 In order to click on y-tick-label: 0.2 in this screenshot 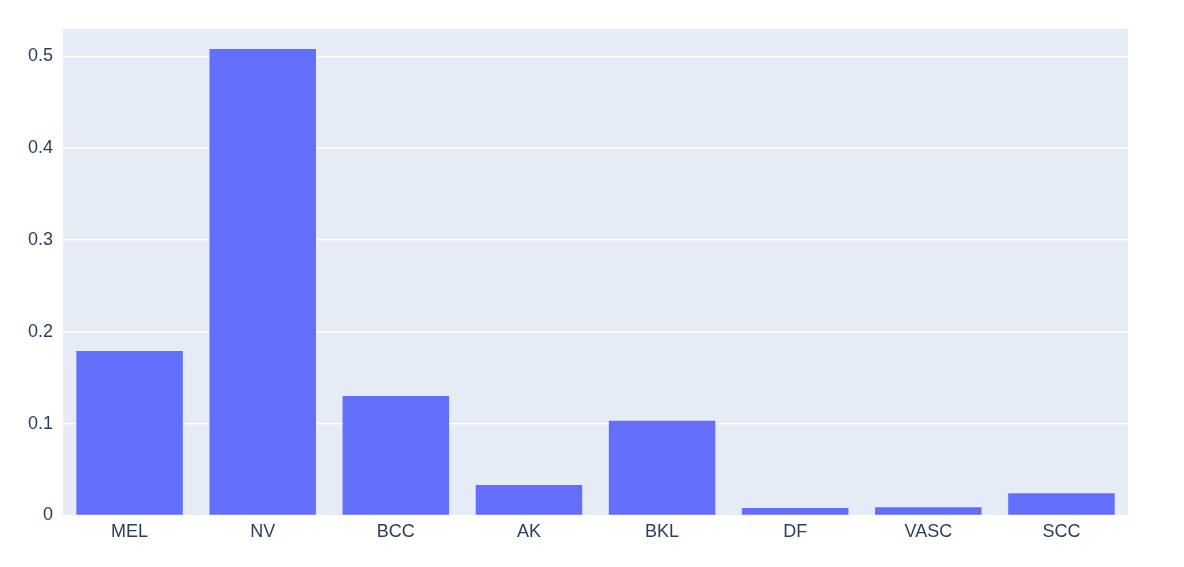, I will do `click(40, 330)`.